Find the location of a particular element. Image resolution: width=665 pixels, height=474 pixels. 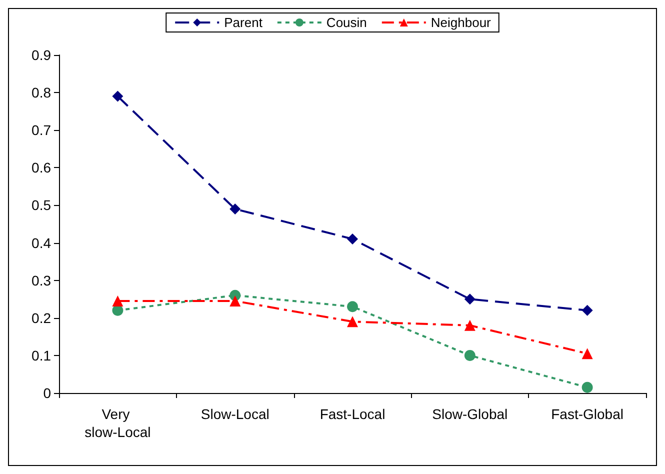

y-tick-label: 0.7 is located at coordinates (42, 130).